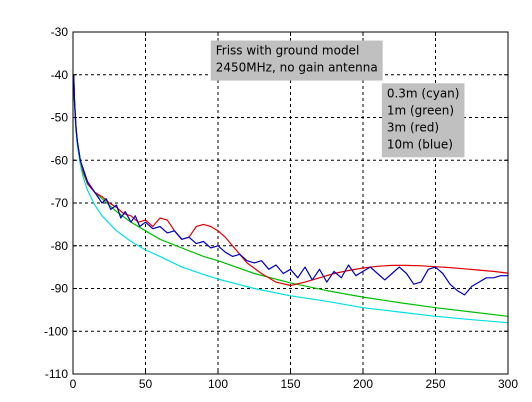 The height and width of the screenshot is (402, 532). Describe the element at coordinates (508, 384) in the screenshot. I see `x-tick-label: 300` at that location.